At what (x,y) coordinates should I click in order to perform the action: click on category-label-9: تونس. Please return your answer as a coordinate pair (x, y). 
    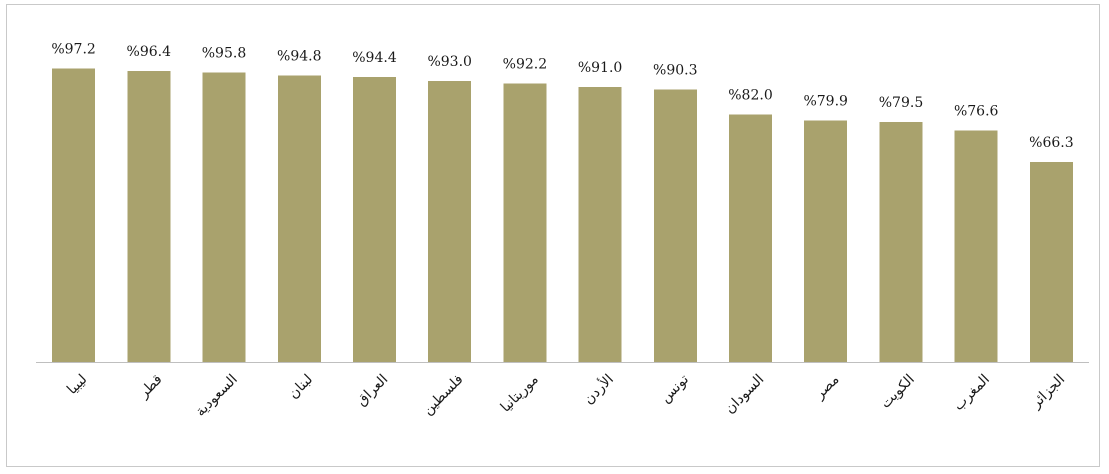
    Looking at the image, I should click on (675, 388).